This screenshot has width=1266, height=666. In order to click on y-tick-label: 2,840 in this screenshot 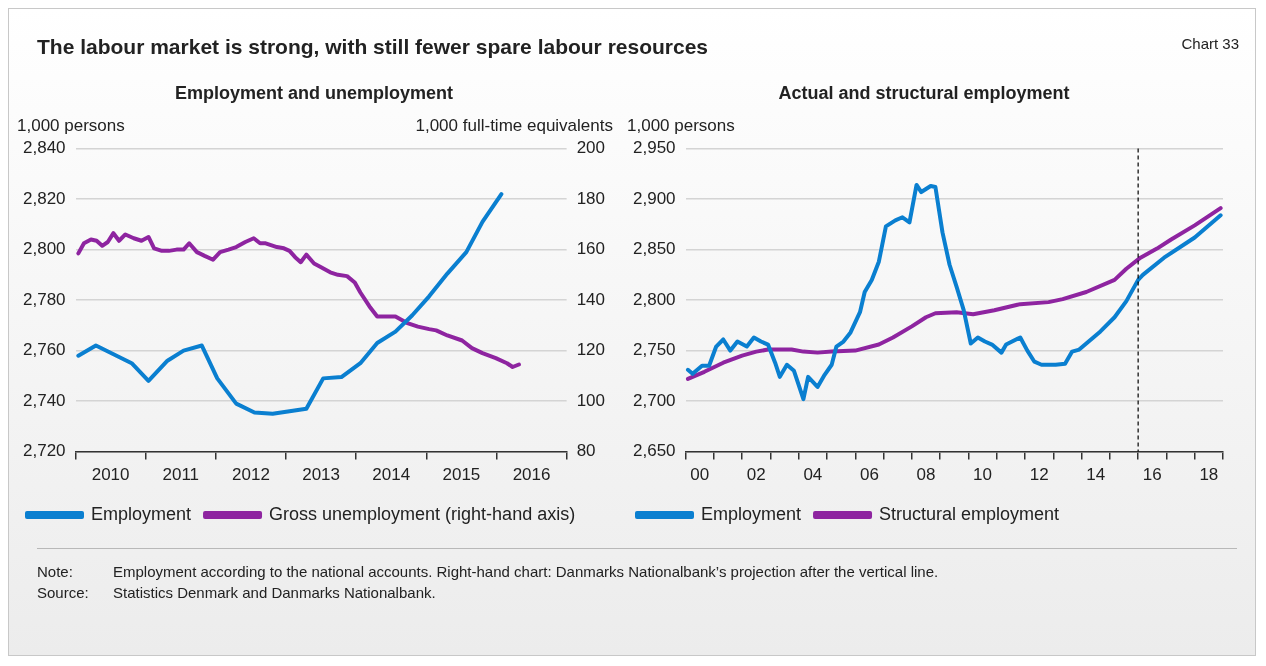, I will do `click(44, 148)`.